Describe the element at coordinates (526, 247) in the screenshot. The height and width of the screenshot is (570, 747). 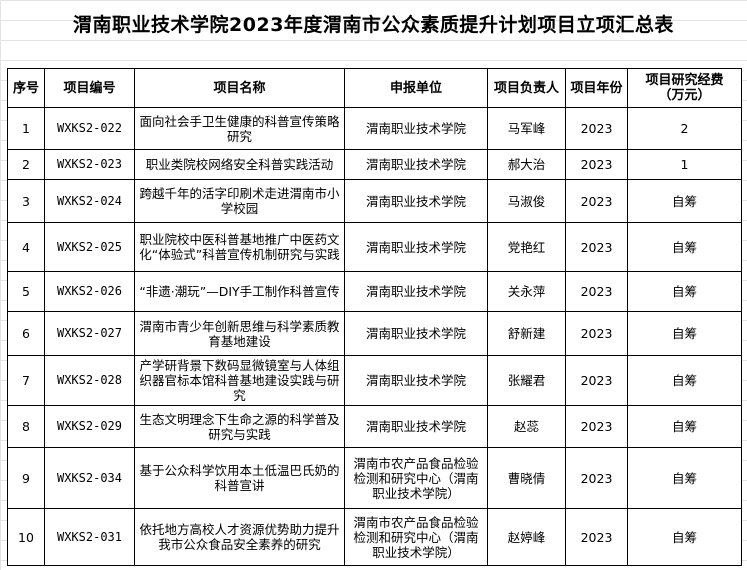
I see `cell-leader: 党艳红` at that location.